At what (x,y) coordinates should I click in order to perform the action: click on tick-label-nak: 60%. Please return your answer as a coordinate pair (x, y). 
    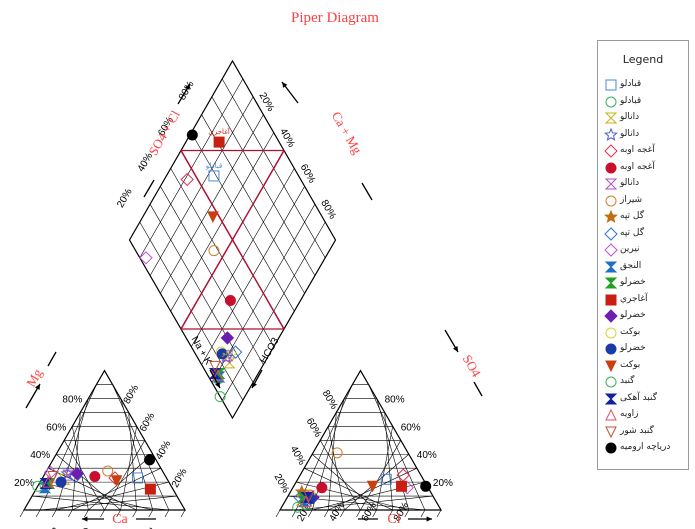
    Looking at the image, I should click on (148, 422).